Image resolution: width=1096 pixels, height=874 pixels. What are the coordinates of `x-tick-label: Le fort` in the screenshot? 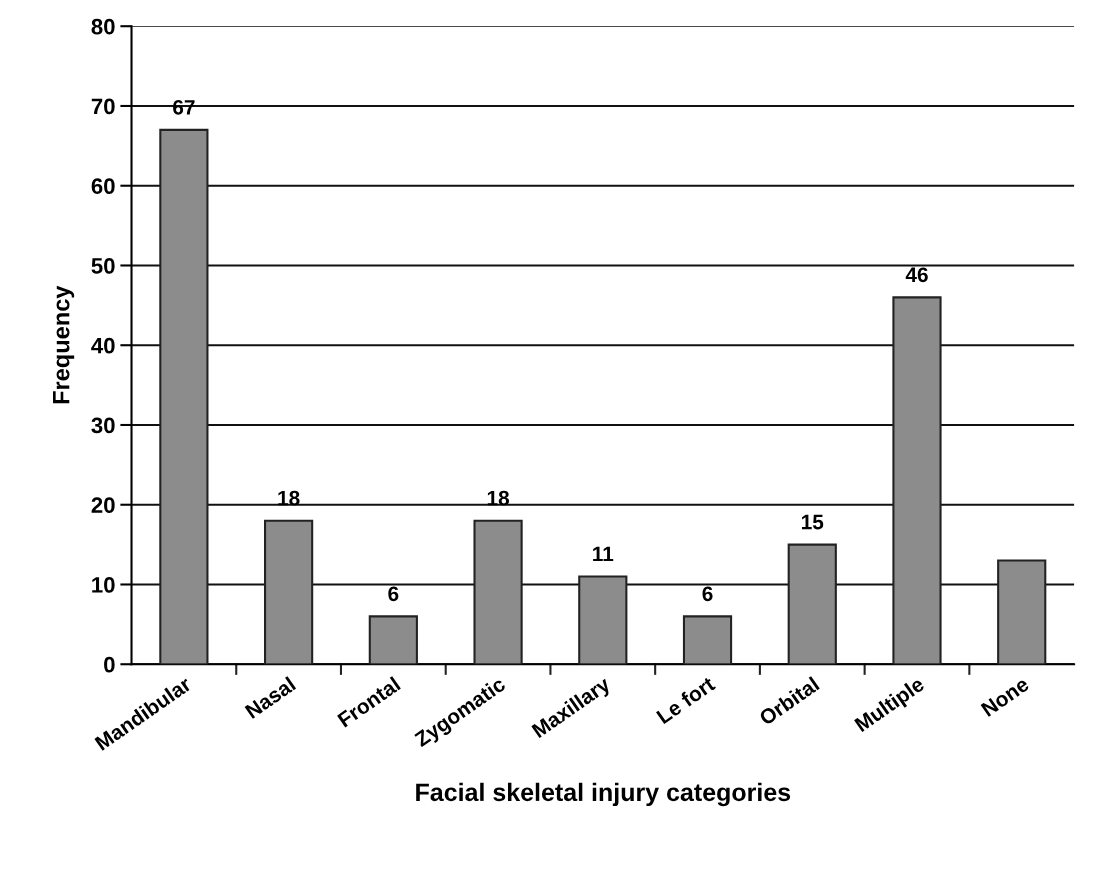 It's located at (686, 700).